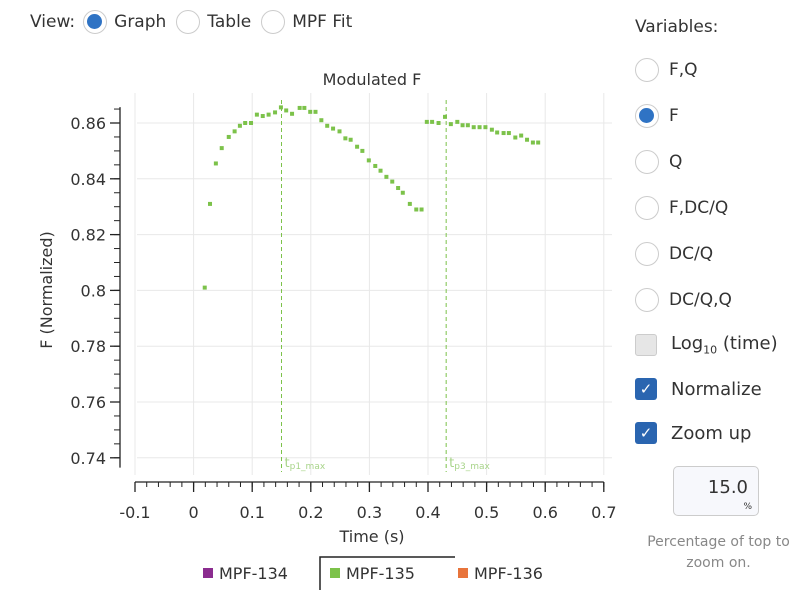 The width and height of the screenshot is (805, 599). What do you see at coordinates (700, 300) in the screenshot?
I see `variable-label: DC/Q,Q` at bounding box center [700, 300].